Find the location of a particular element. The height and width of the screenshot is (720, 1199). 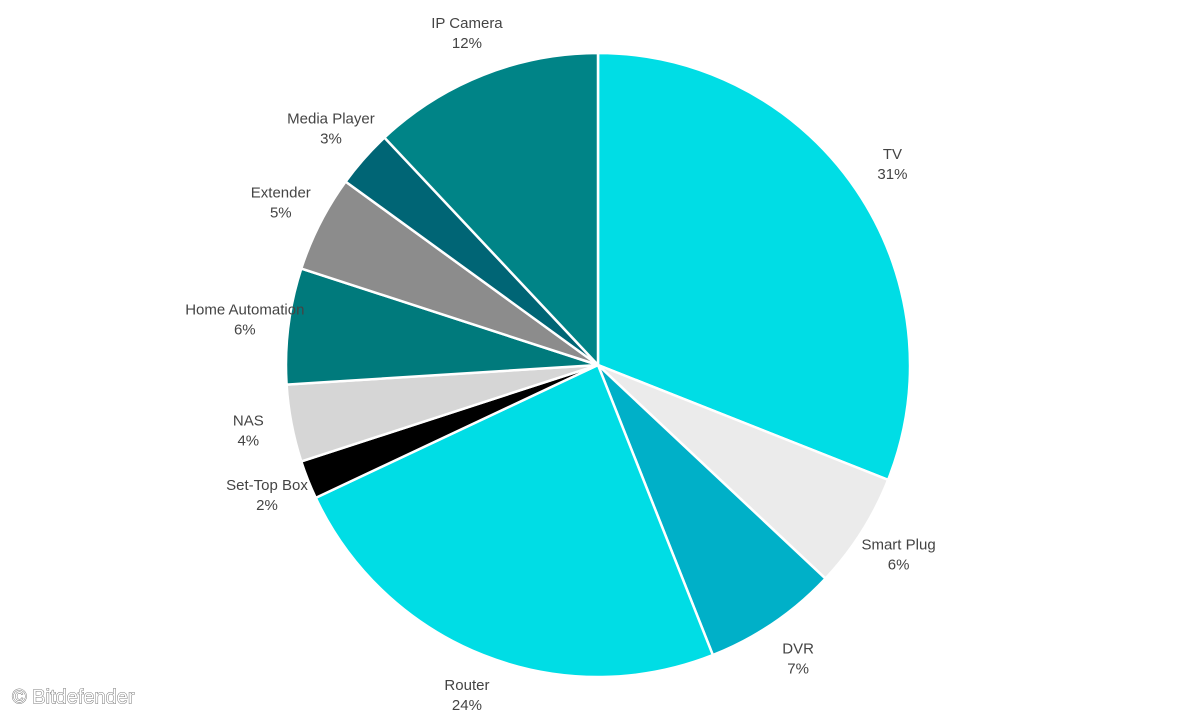

slice-value-label: 7% is located at coordinates (798, 668).